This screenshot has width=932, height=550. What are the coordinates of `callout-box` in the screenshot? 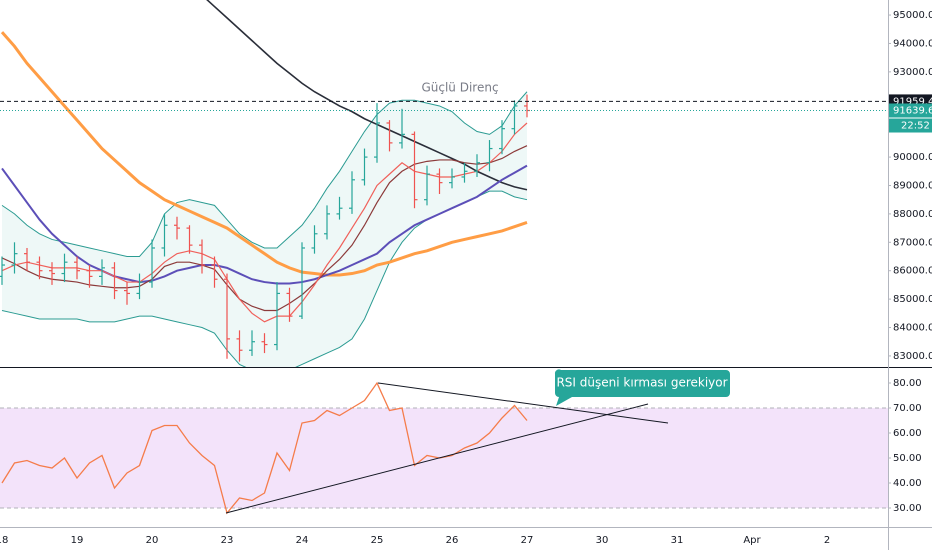 It's located at (642, 387).